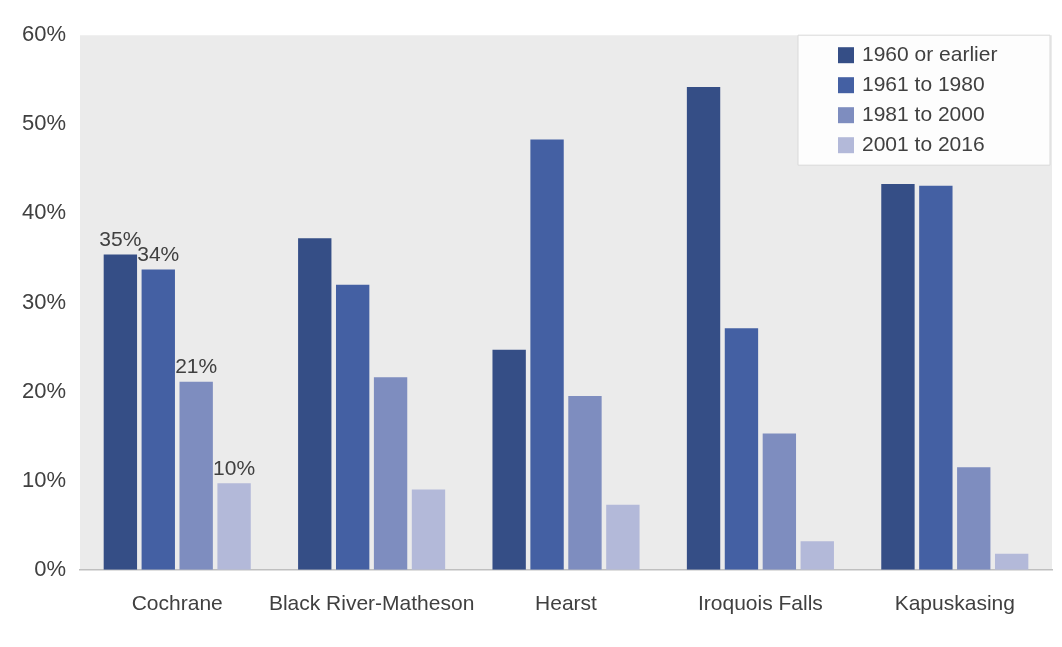  Describe the element at coordinates (923, 83) in the screenshot. I see `legend-label: 1961 to 1980` at that location.